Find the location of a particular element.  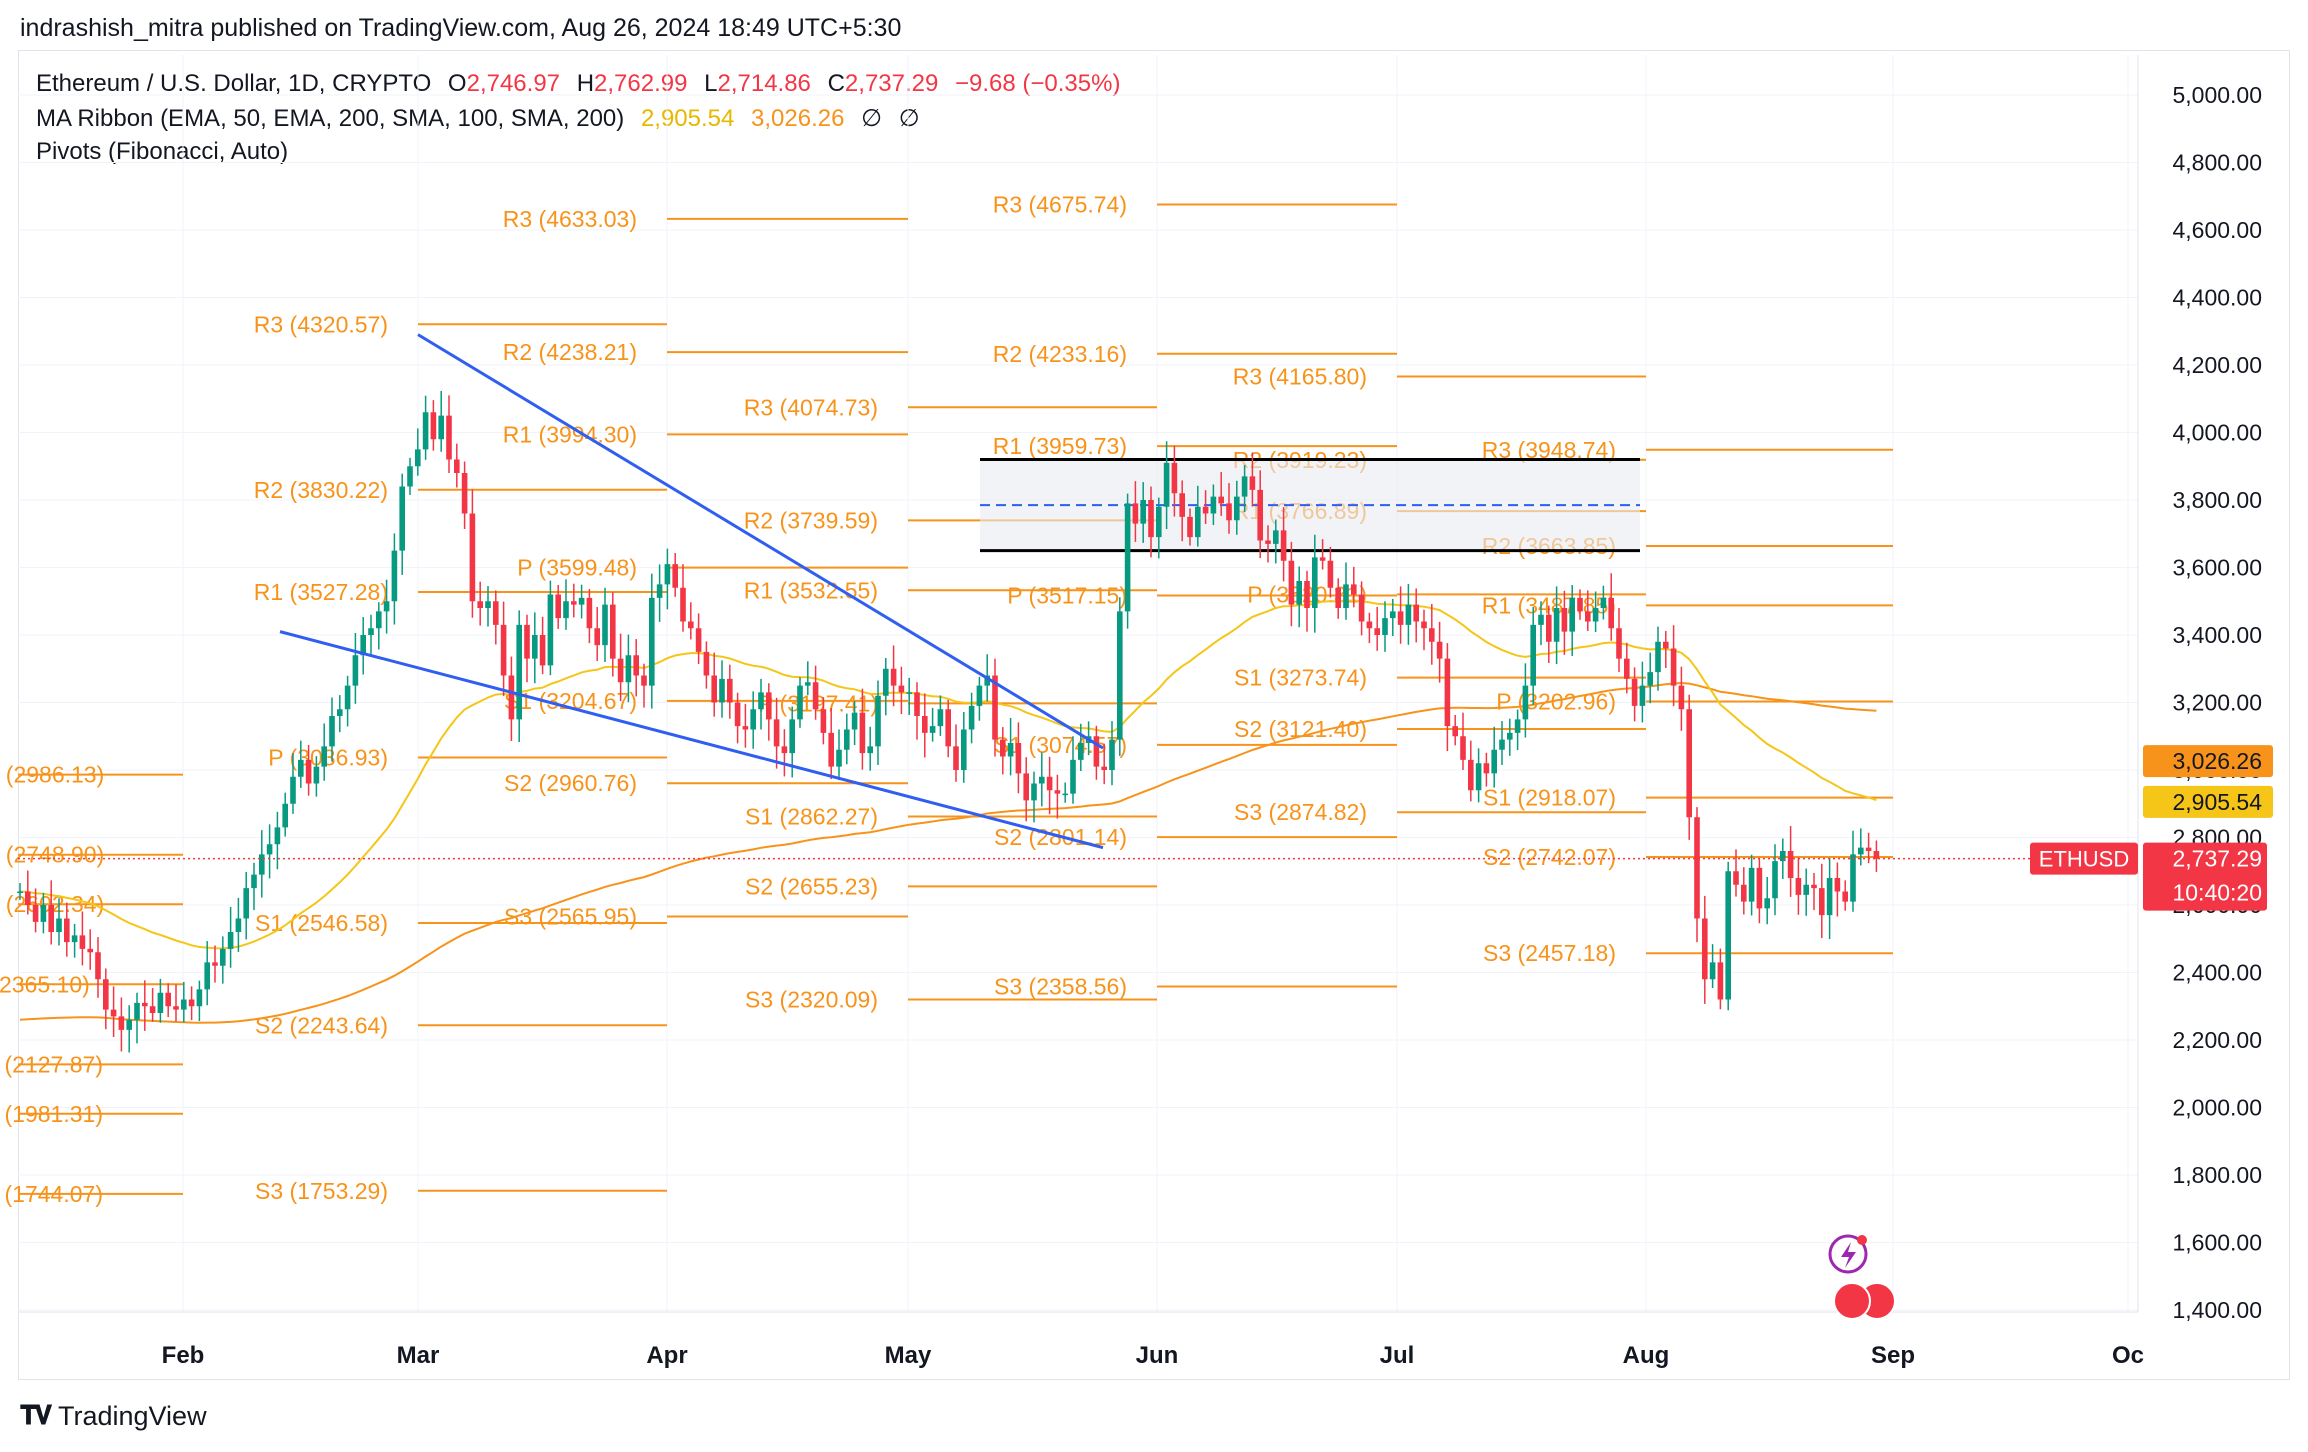

ma-value-1: 2,905.54 is located at coordinates (687, 118).